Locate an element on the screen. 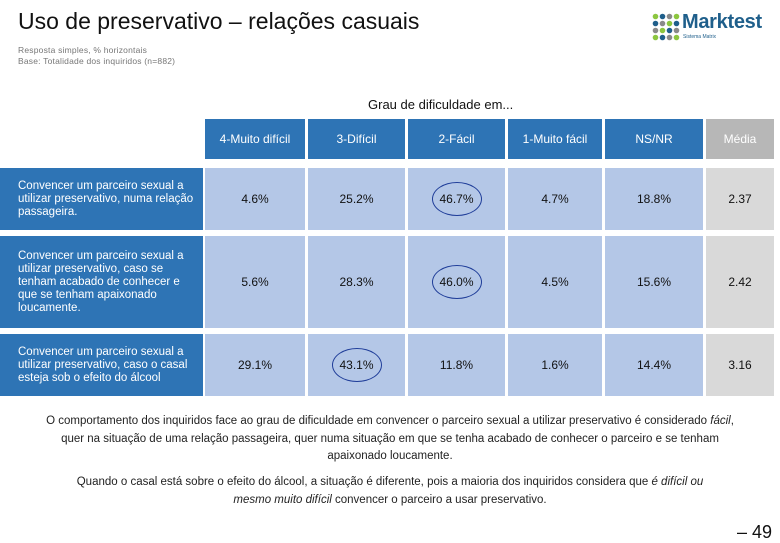  table-cell: 4.6% is located at coordinates (255, 199).